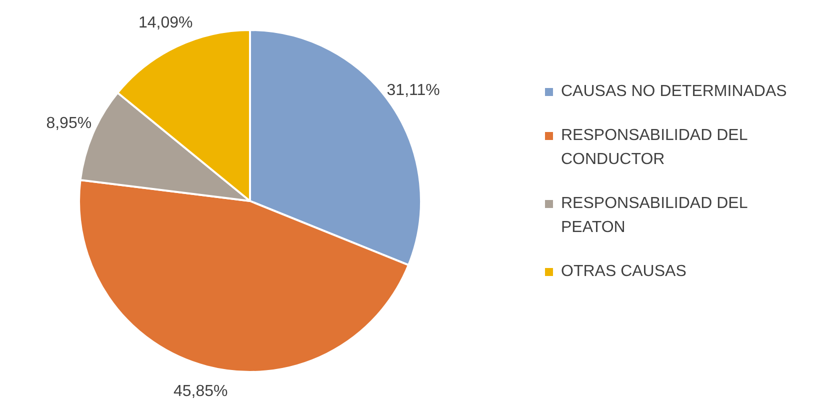  Describe the element at coordinates (654, 148) in the screenshot. I see `legend-label: RESPONSABILIDAD DEL CONDUCTOR` at that location.